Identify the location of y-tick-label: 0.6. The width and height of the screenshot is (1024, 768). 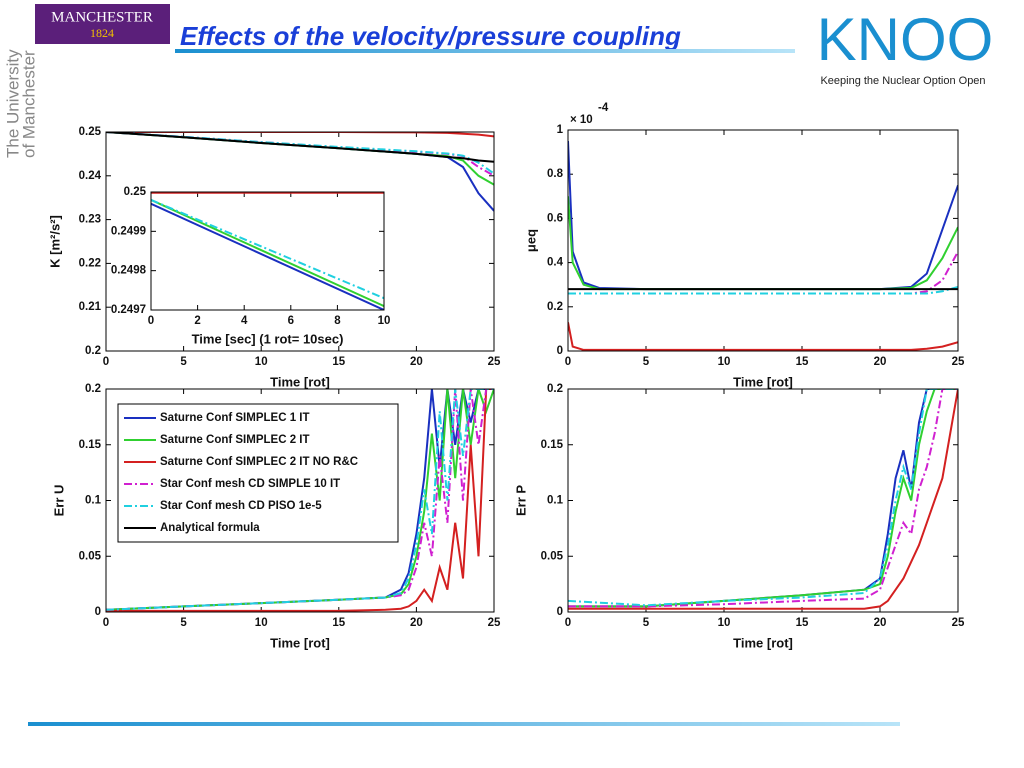
(555, 218).